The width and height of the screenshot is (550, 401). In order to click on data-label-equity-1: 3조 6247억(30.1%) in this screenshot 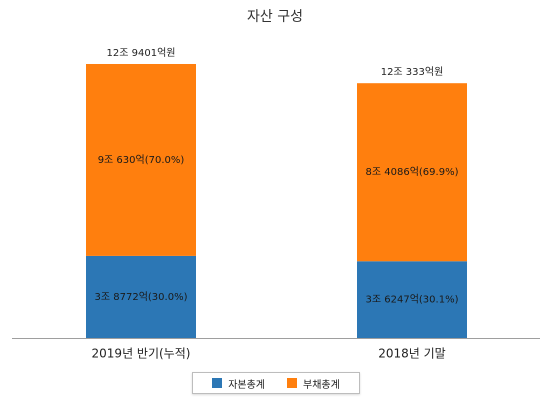, I will do `click(412, 300)`.